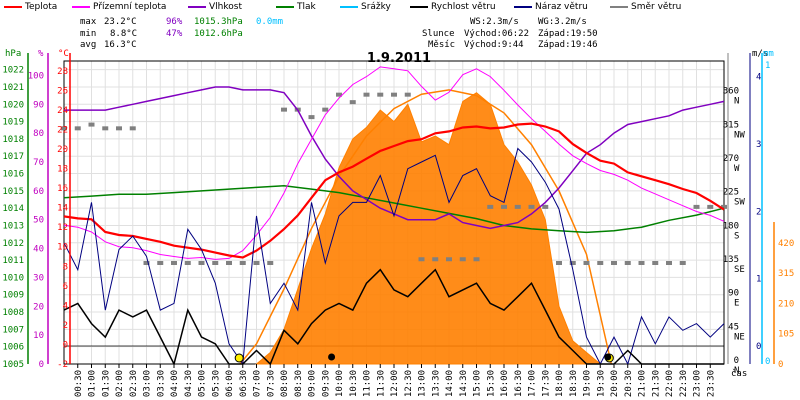 The width and height of the screenshot is (800, 400). What do you see at coordinates (120, 383) in the screenshot?
I see `x-tick-label: 02:00` at bounding box center [120, 383].